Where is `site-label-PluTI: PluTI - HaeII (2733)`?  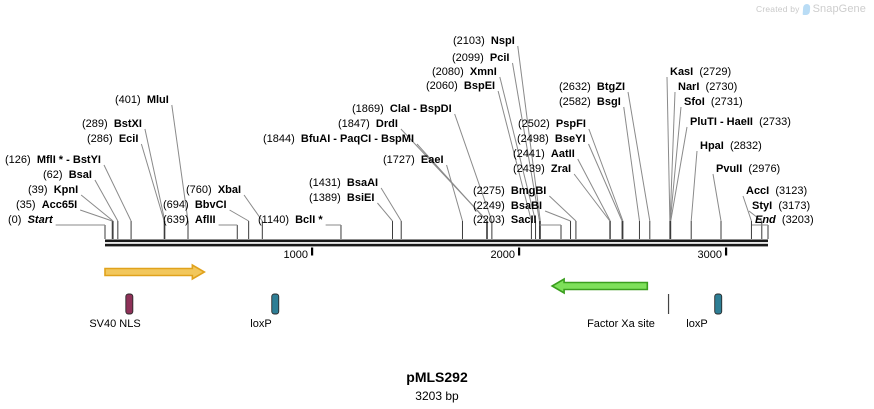
site-label-PluTI: PluTI - HaeII (2733) is located at coordinates (740, 122).